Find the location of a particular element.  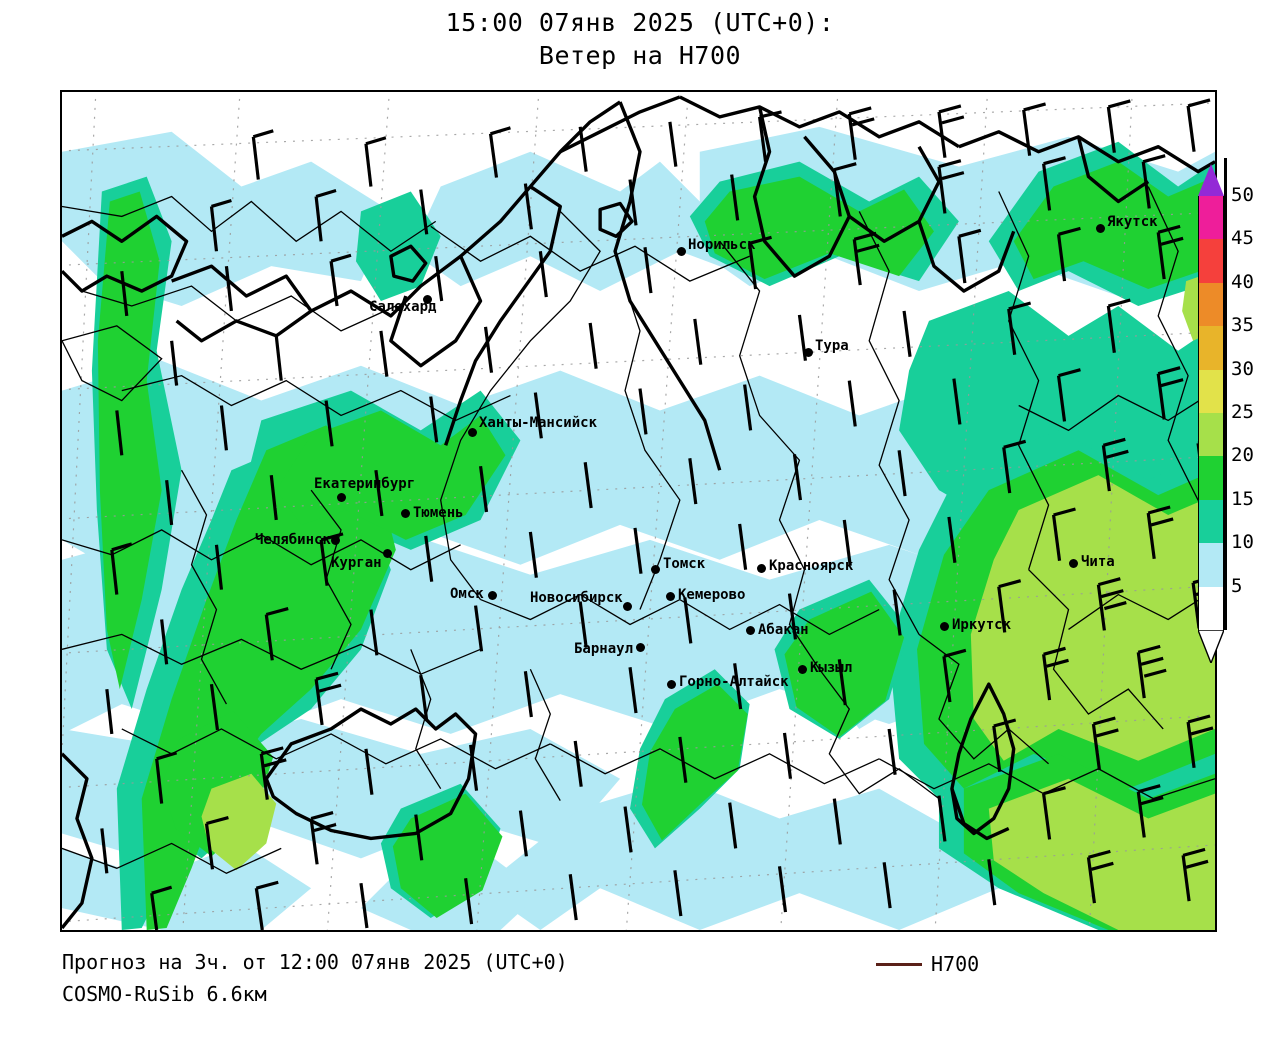

colorbar-bottom-arrow is located at coordinates (1211, 646).